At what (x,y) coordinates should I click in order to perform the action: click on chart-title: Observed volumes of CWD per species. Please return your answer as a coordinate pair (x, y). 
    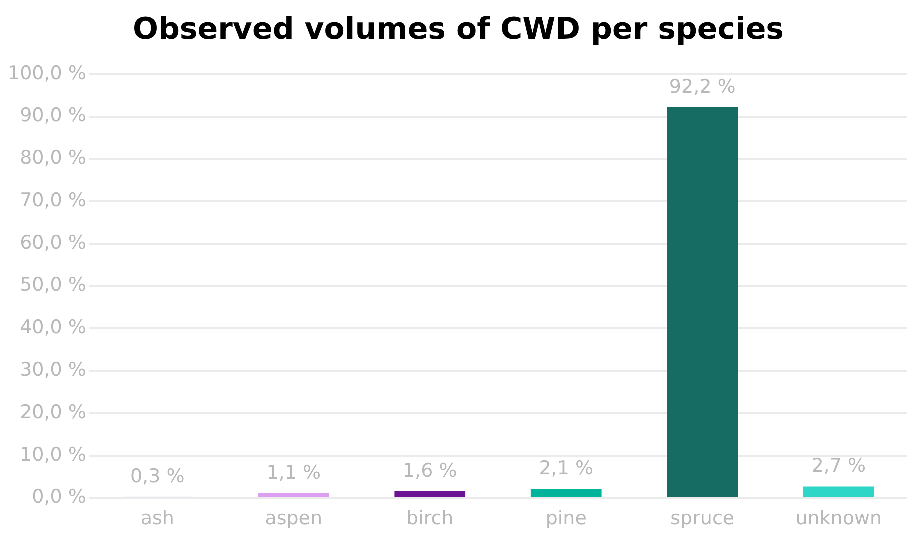
    Looking at the image, I should click on (459, 30).